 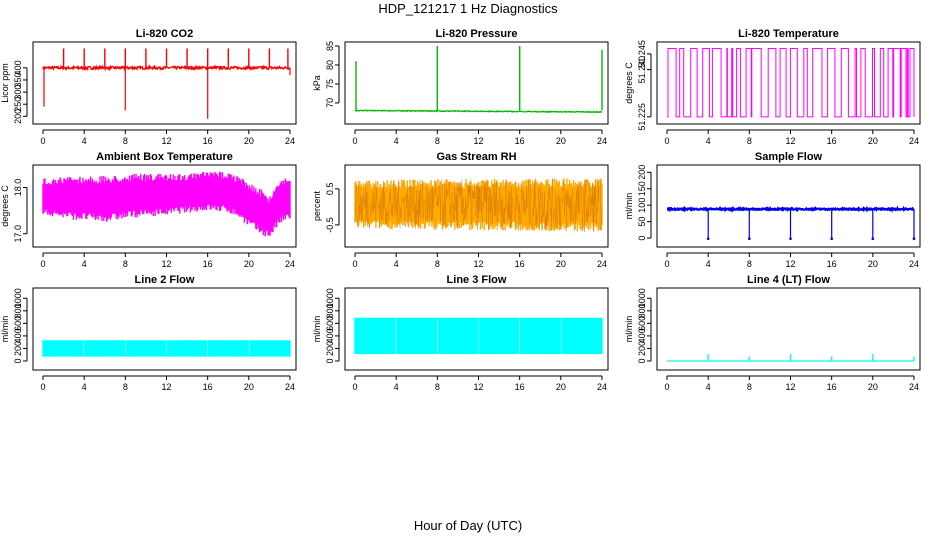 What do you see at coordinates (164, 157) in the screenshot?
I see `chart-title: Ambient Box Temperature` at bounding box center [164, 157].